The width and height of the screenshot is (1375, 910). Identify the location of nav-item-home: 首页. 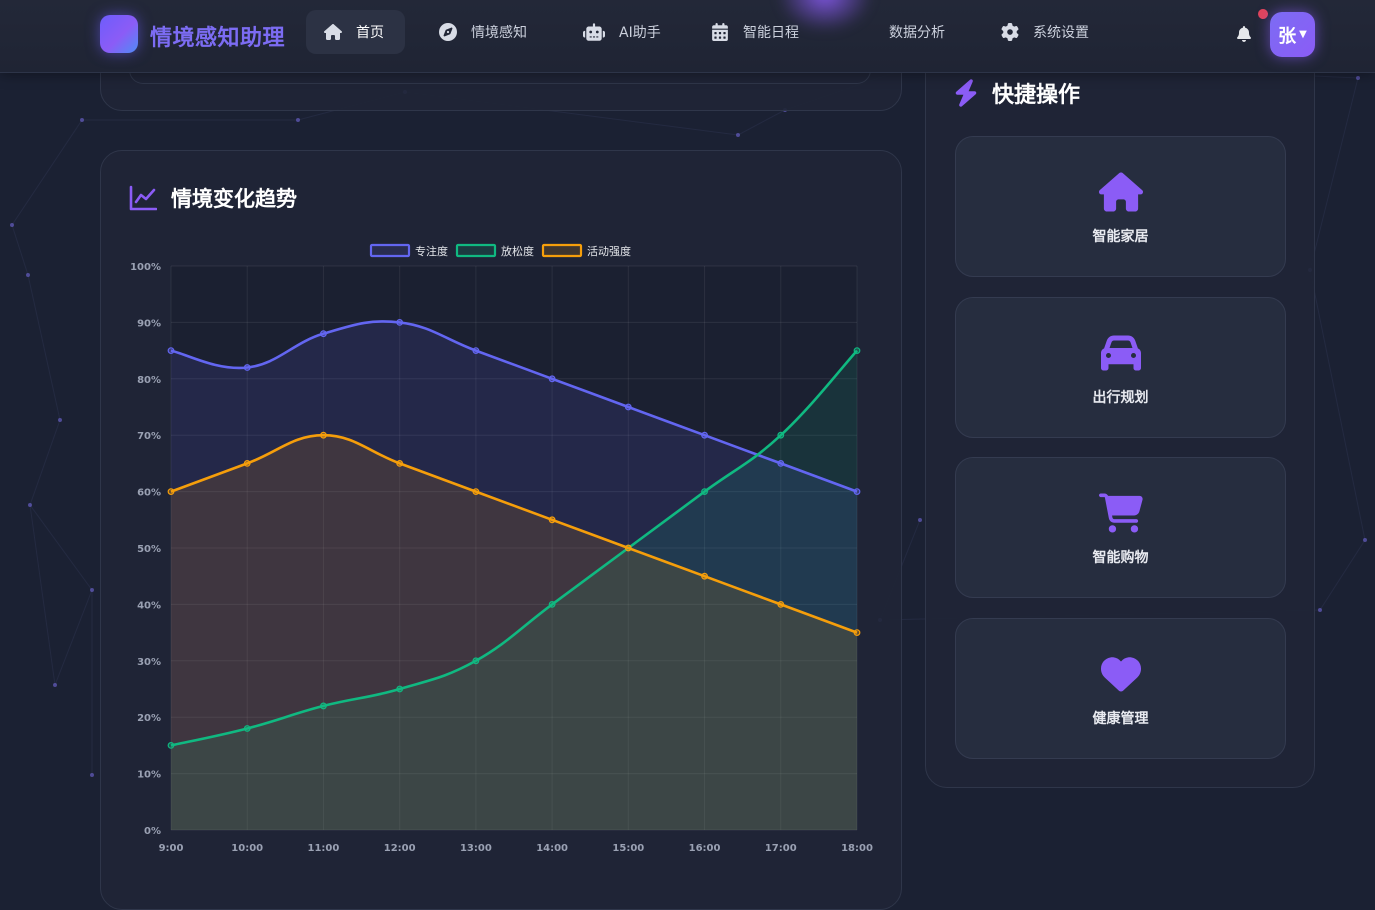
(355, 32).